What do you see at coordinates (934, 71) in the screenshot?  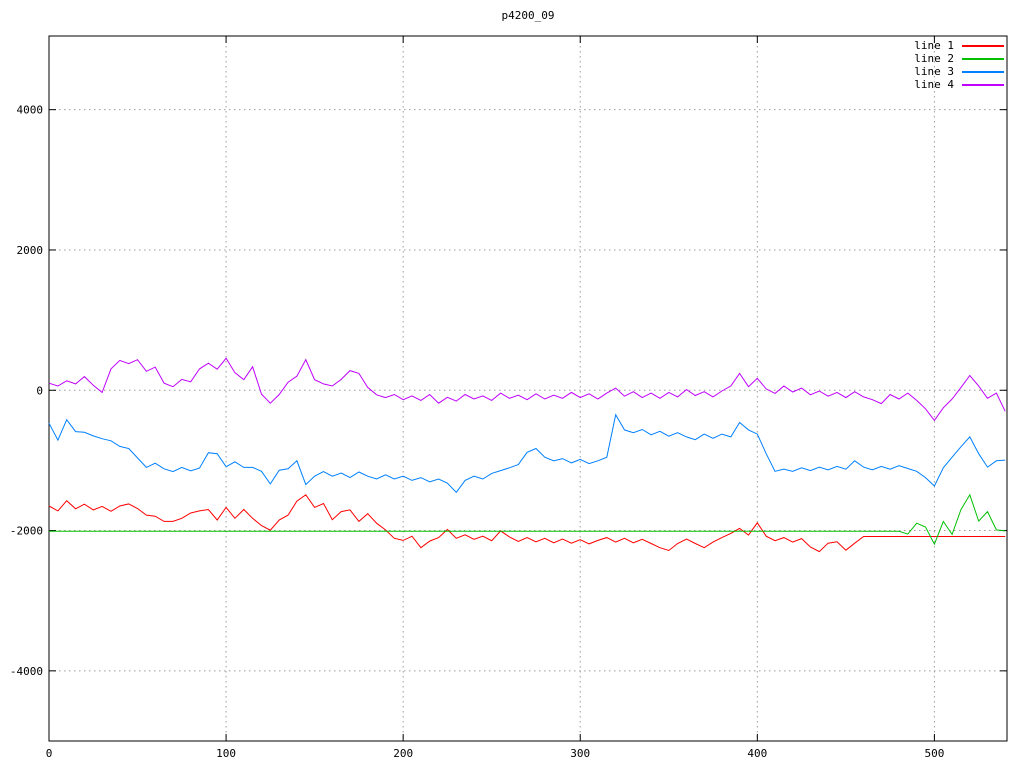 I see `legend-label: line 3` at bounding box center [934, 71].